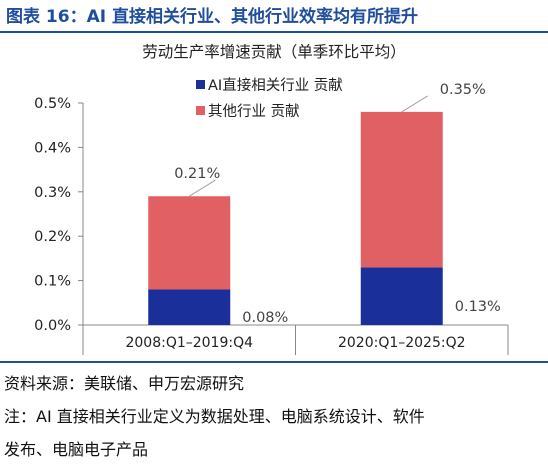  I want to click on y-tick-label: 0.4%, so click(52, 148).